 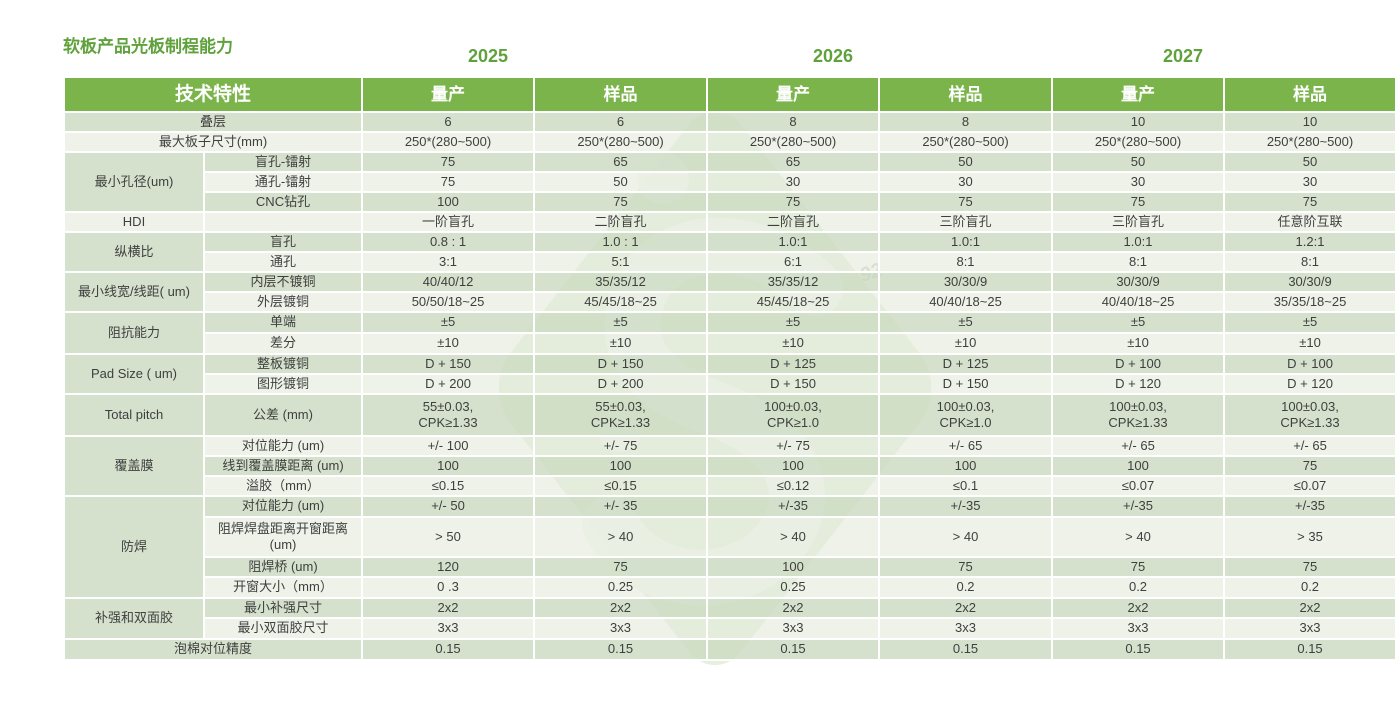 I want to click on table-row: 补强和双面胶 最小补强尺寸 2x2 2x2 2x2 2x2 2x2 2x2, so click(x=730, y=618).